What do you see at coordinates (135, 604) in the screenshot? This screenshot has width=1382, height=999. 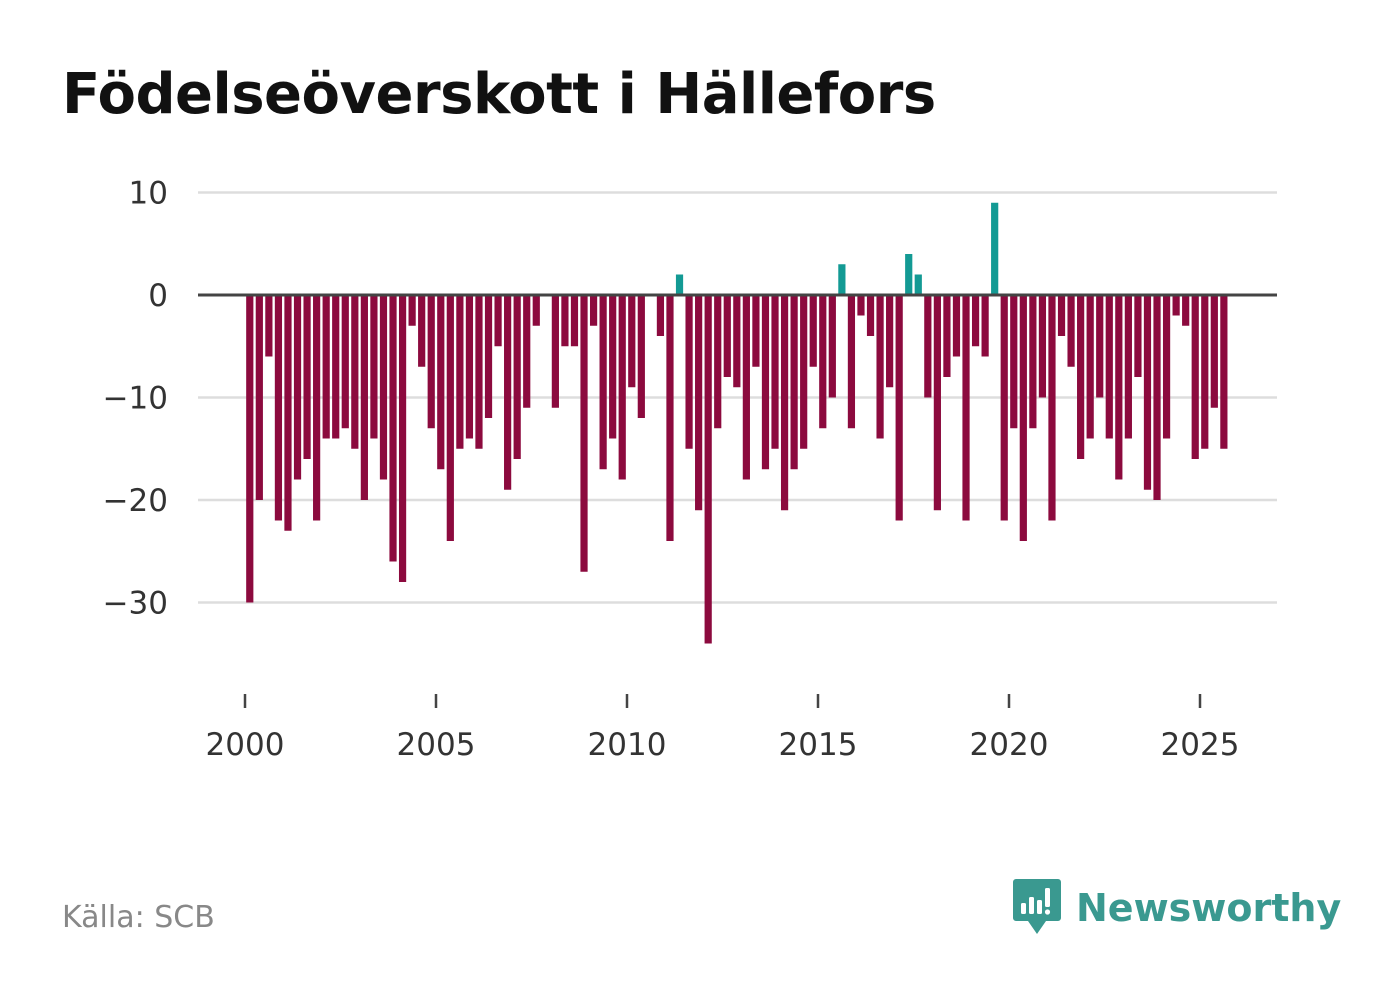 I see `y-tick-label: −30` at bounding box center [135, 604].